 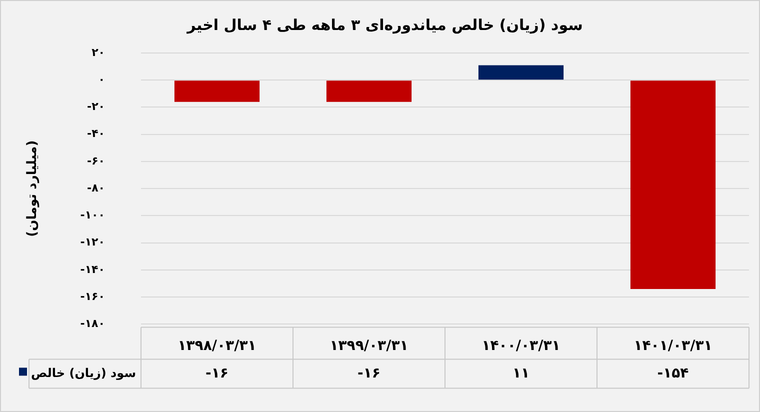 I want to click on y-tick-label: -۱۸۰, so click(x=92, y=323).